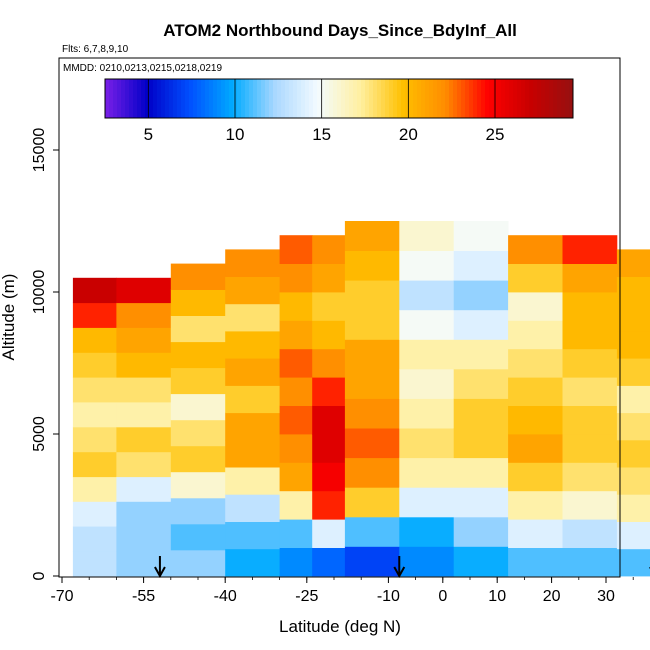 This screenshot has width=650, height=650. What do you see at coordinates (606, 596) in the screenshot?
I see `x-tick-label: 30` at bounding box center [606, 596].